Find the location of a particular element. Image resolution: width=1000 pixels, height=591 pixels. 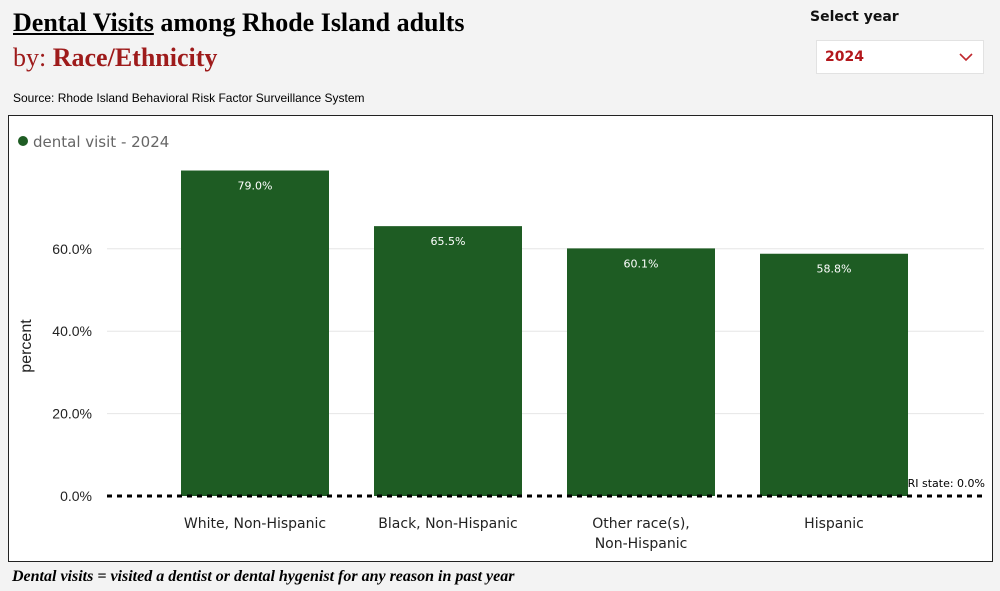

x-tick-label: Non-Hispanic is located at coordinates (641, 544).